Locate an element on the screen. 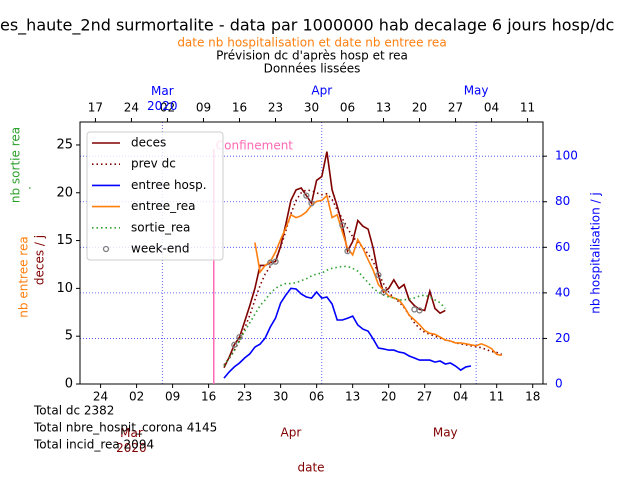 This screenshot has height=480, width=640. legend-label: sortie_rea is located at coordinates (160, 227).